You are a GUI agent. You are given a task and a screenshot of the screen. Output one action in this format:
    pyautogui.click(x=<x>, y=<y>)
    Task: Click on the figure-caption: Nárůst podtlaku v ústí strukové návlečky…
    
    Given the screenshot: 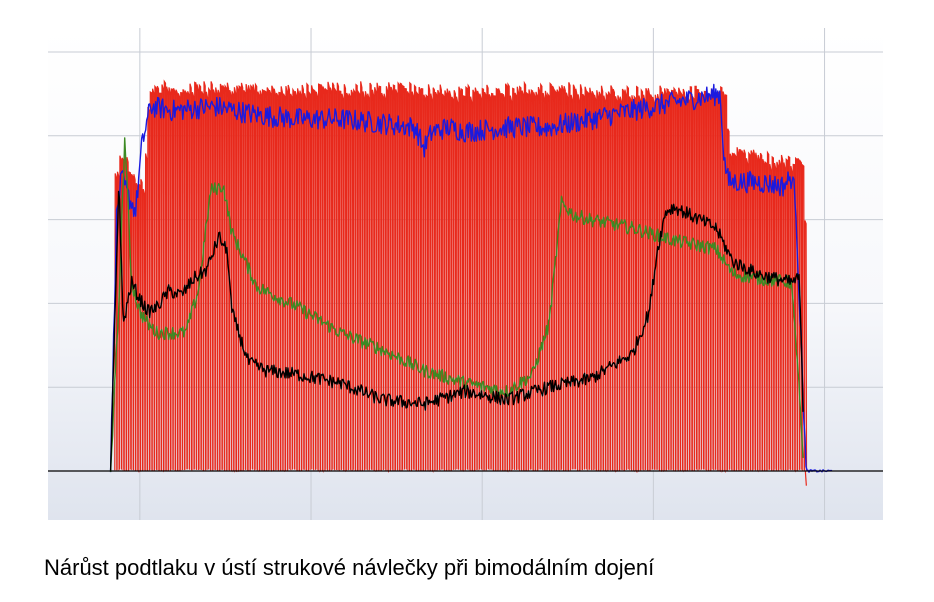 What is the action you would take?
    pyautogui.click(x=349, y=567)
    